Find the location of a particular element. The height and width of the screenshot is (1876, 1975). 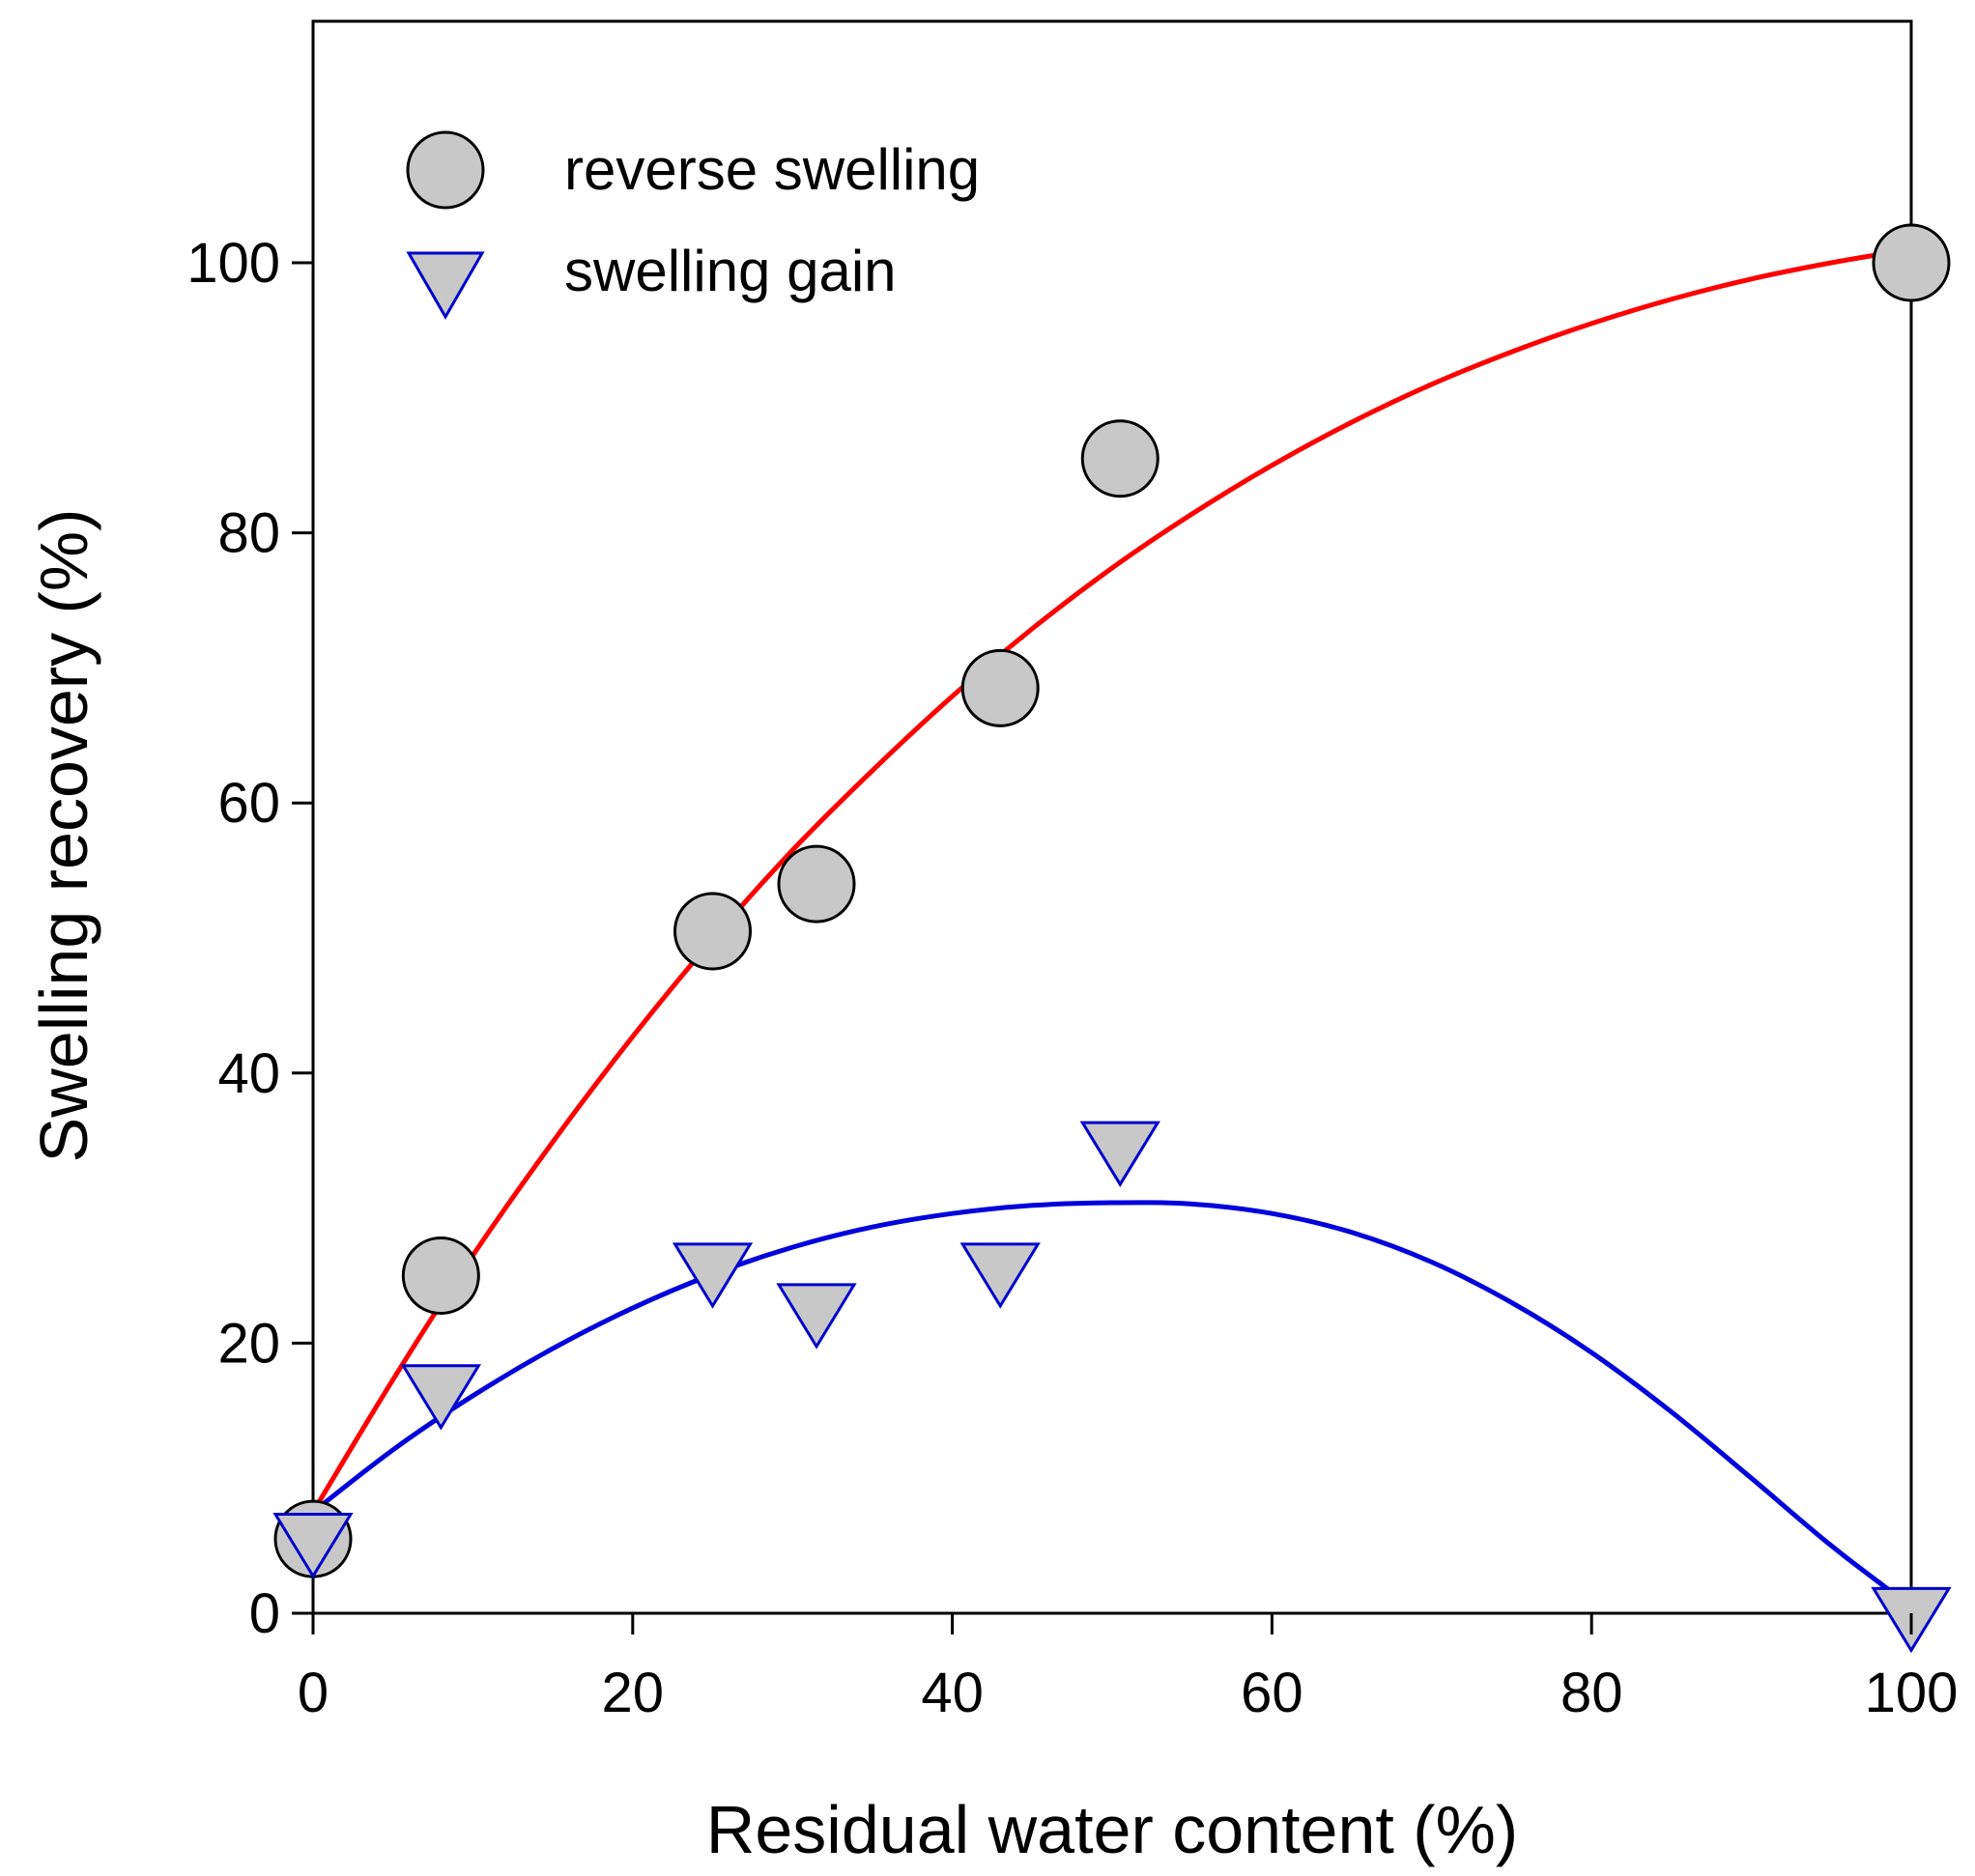

x-tick-label-60: 60 is located at coordinates (1272, 1693).